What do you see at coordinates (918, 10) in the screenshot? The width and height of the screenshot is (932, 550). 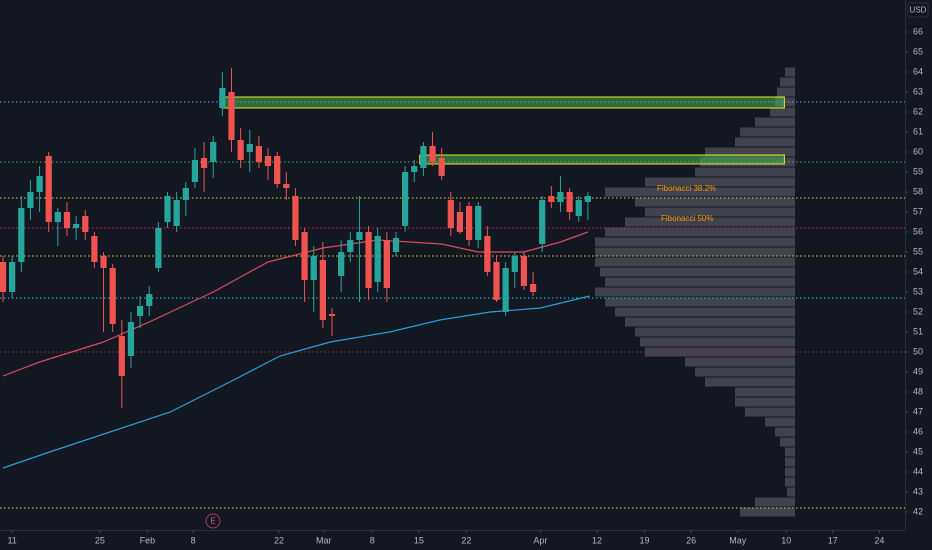 I see `currency-box` at bounding box center [918, 10].